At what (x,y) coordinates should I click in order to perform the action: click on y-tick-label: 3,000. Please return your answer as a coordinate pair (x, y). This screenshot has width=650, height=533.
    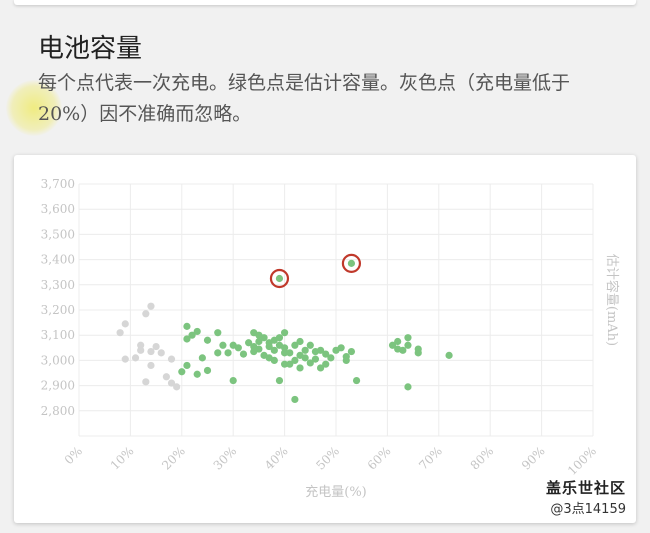
    Looking at the image, I should click on (58, 360).